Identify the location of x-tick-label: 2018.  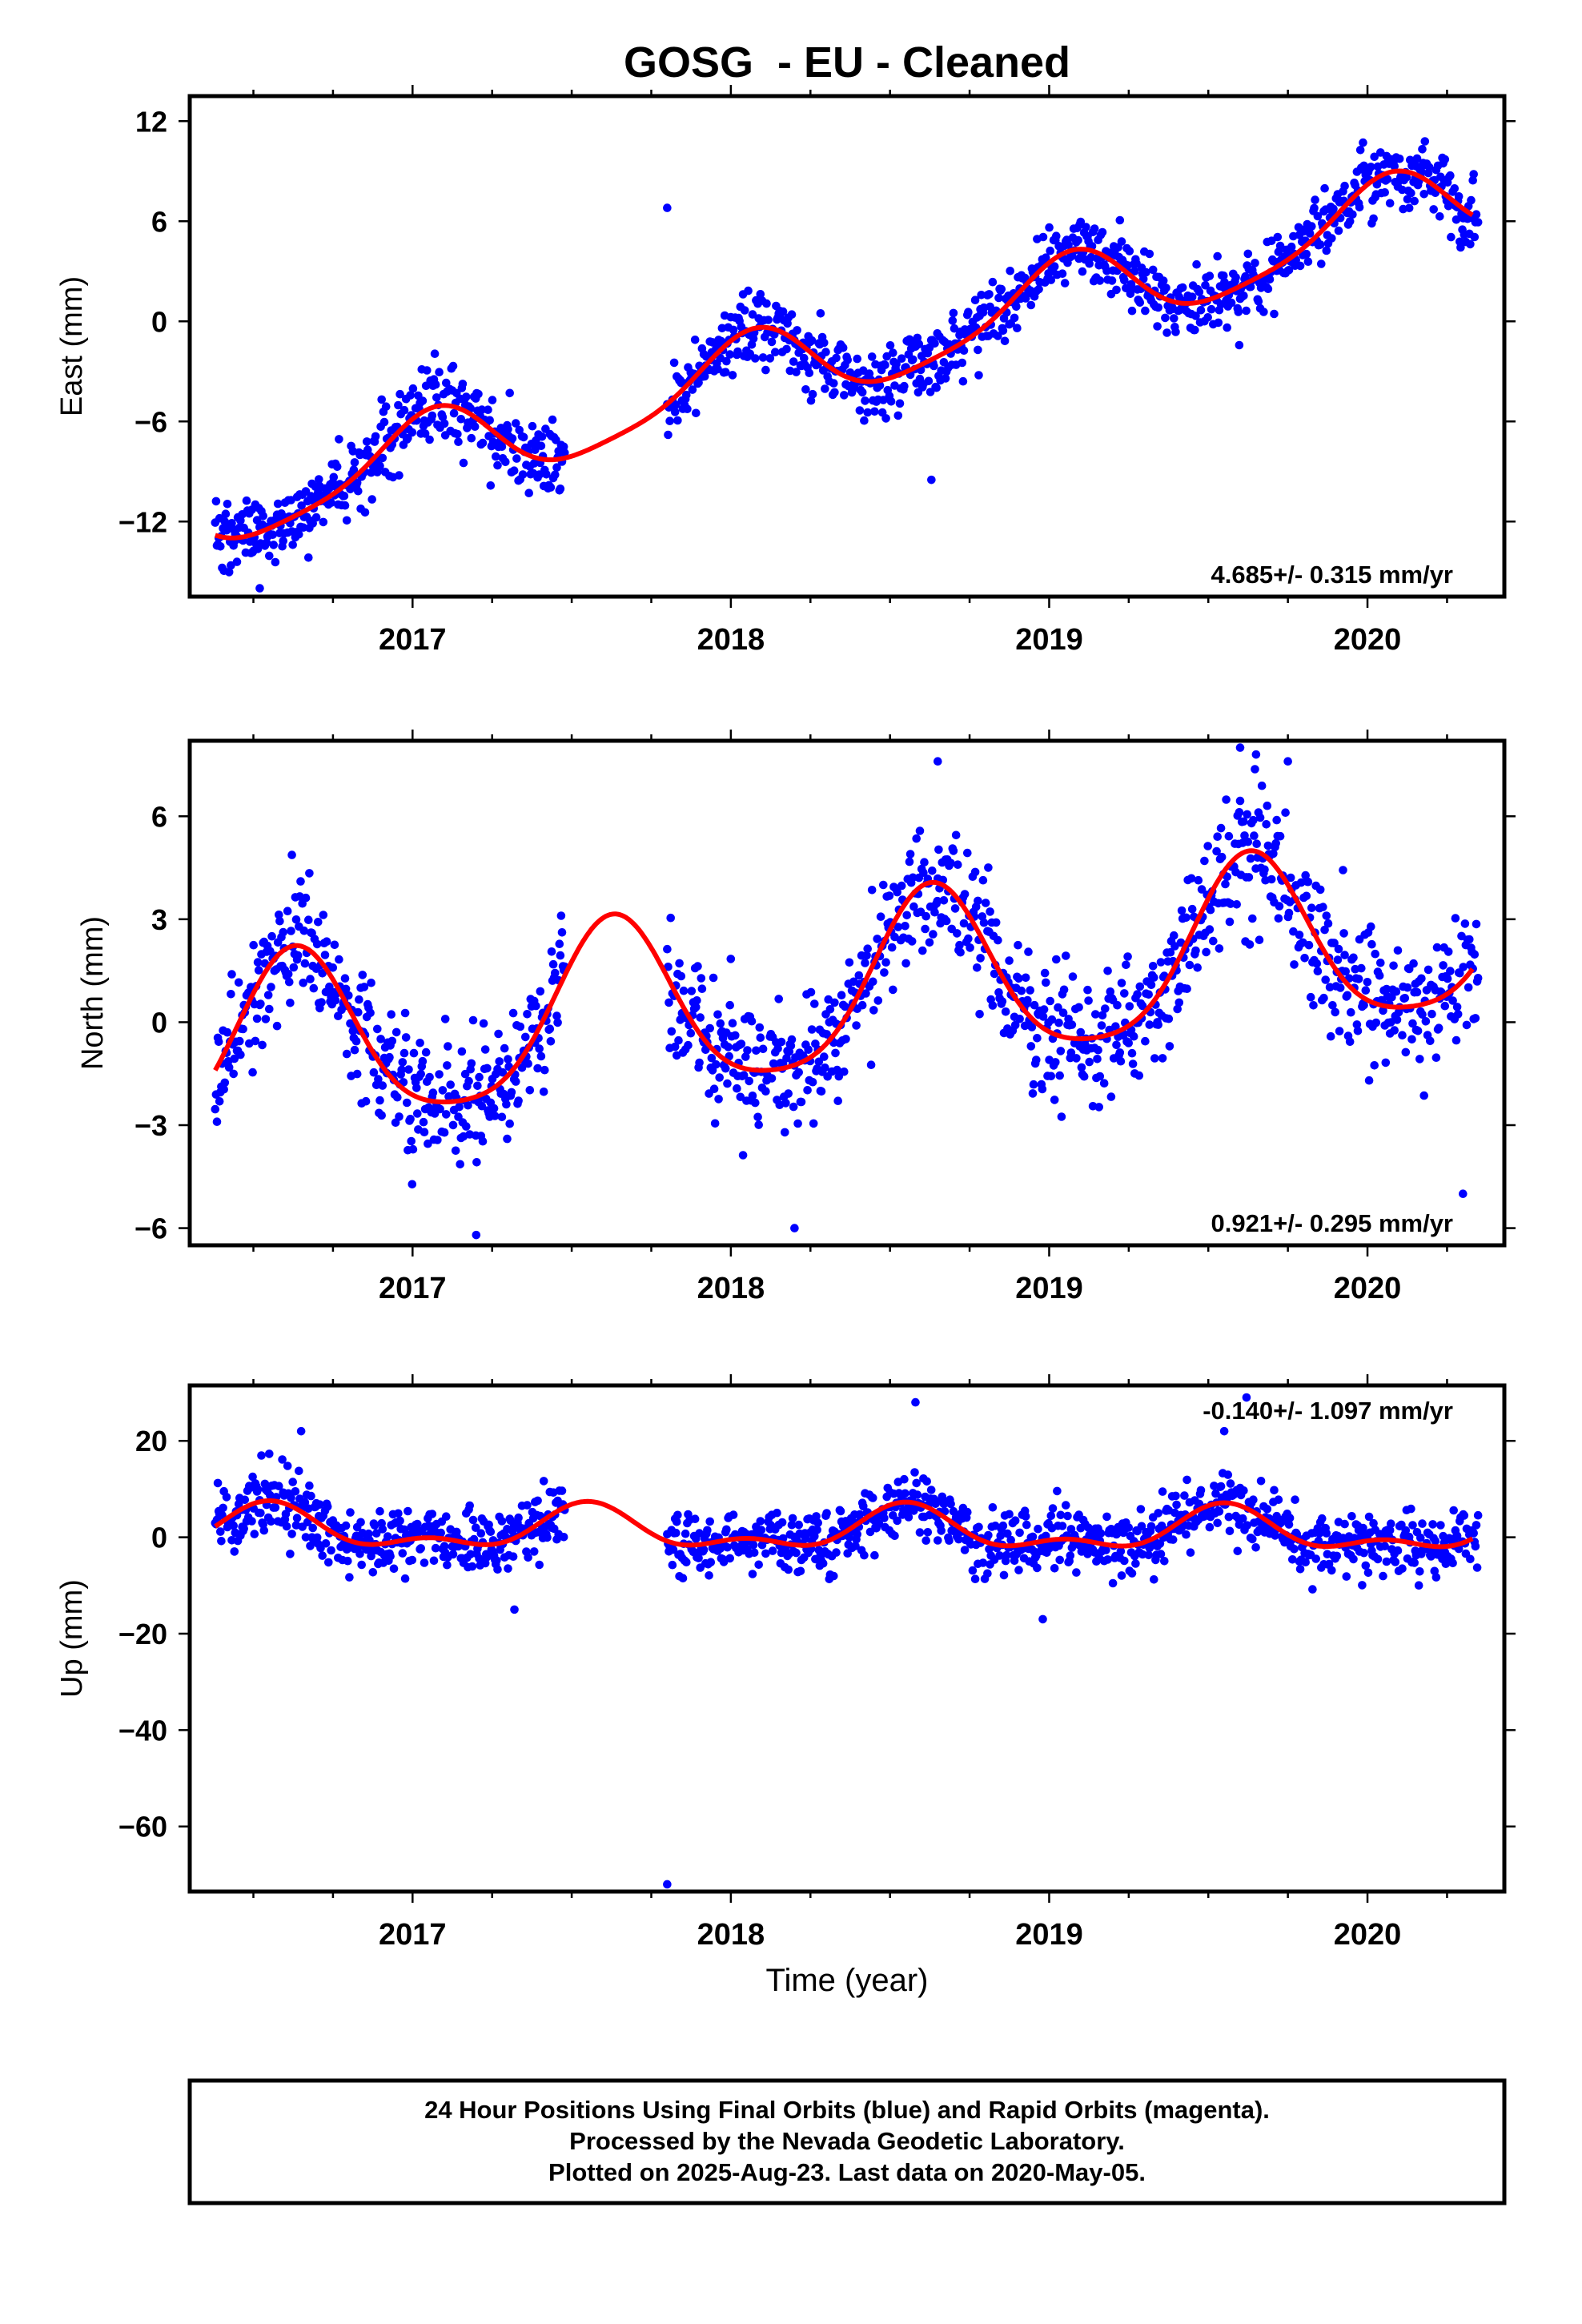
(731, 1288).